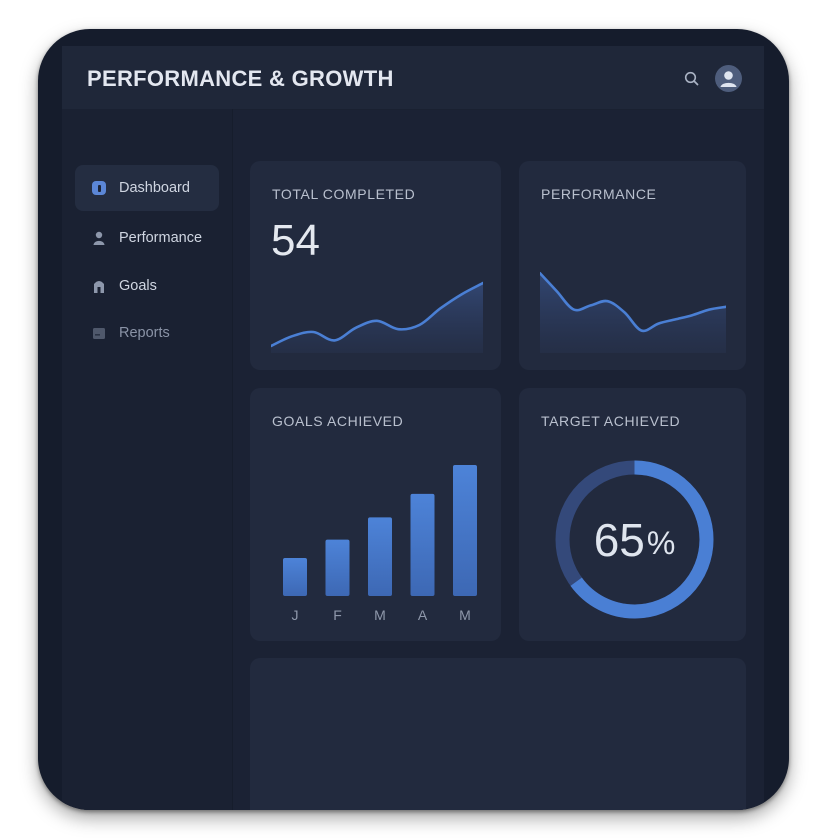 The image size is (827, 839). I want to click on reports-icon, so click(99, 333).